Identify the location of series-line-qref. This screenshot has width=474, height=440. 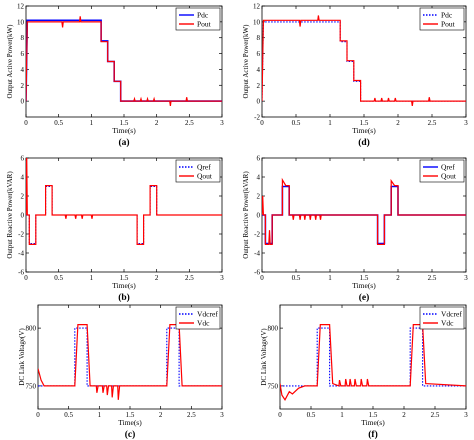
(124, 215).